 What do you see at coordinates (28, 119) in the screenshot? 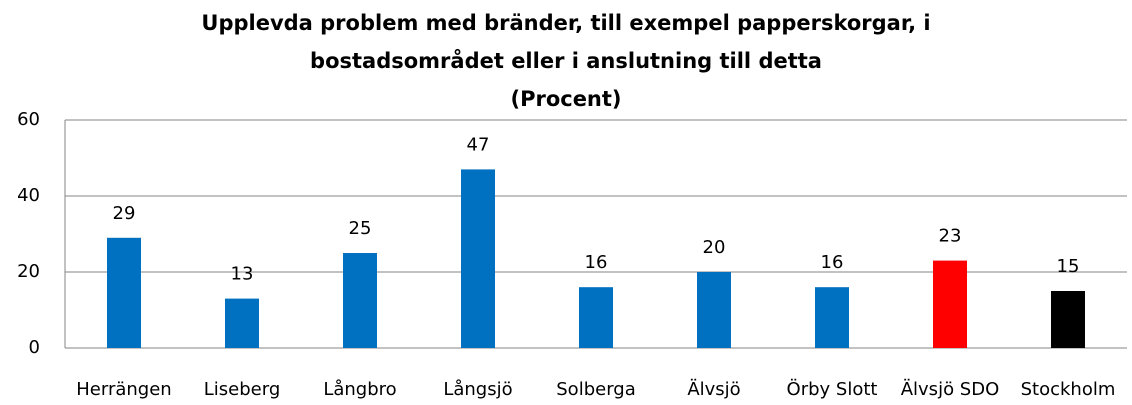
I see `y-tick-label: 60` at bounding box center [28, 119].